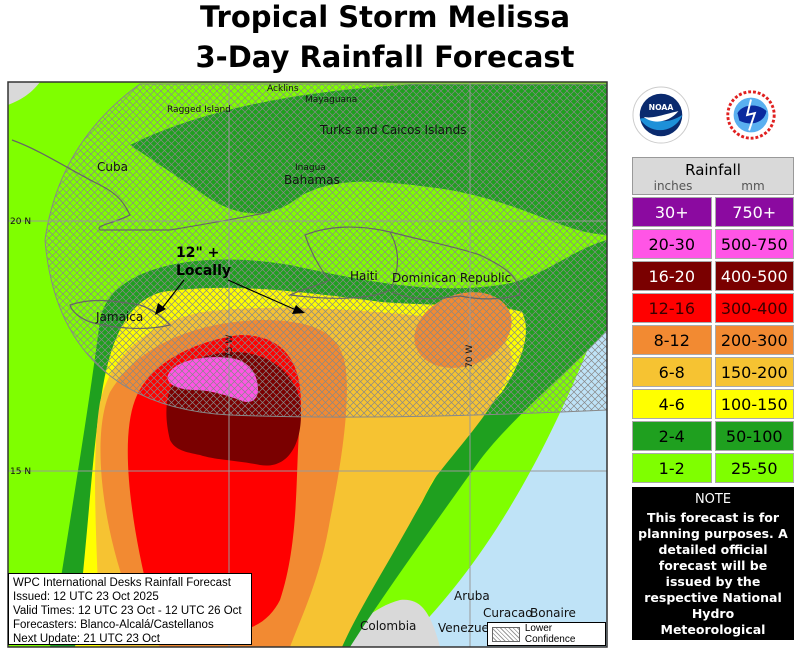 This screenshot has width=800, height=654. I want to click on lower-confidence-label: Lower Confidence, so click(550, 634).